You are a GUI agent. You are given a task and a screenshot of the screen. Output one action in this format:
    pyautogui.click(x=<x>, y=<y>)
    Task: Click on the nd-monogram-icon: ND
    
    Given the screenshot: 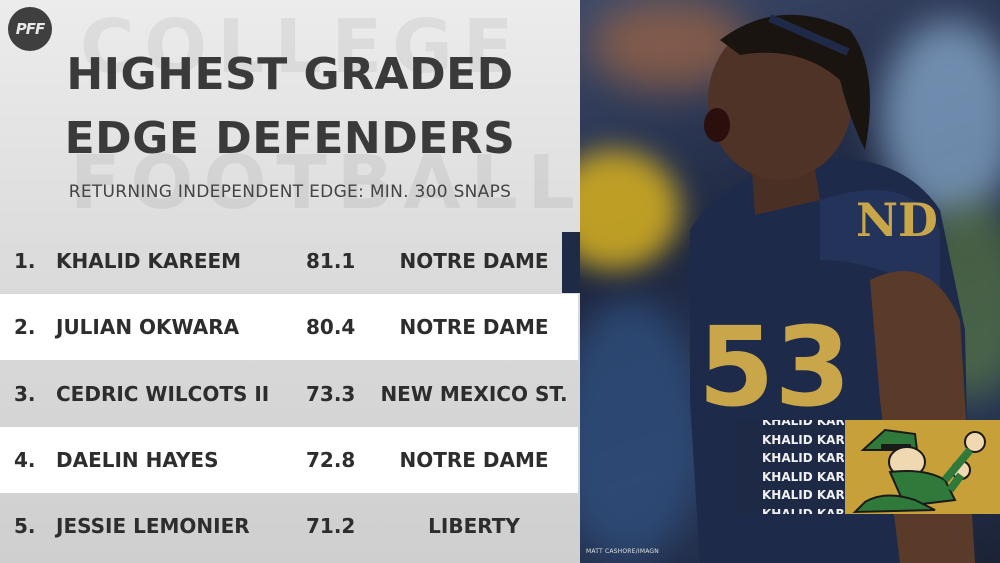 What is the action you would take?
    pyautogui.click(x=897, y=220)
    